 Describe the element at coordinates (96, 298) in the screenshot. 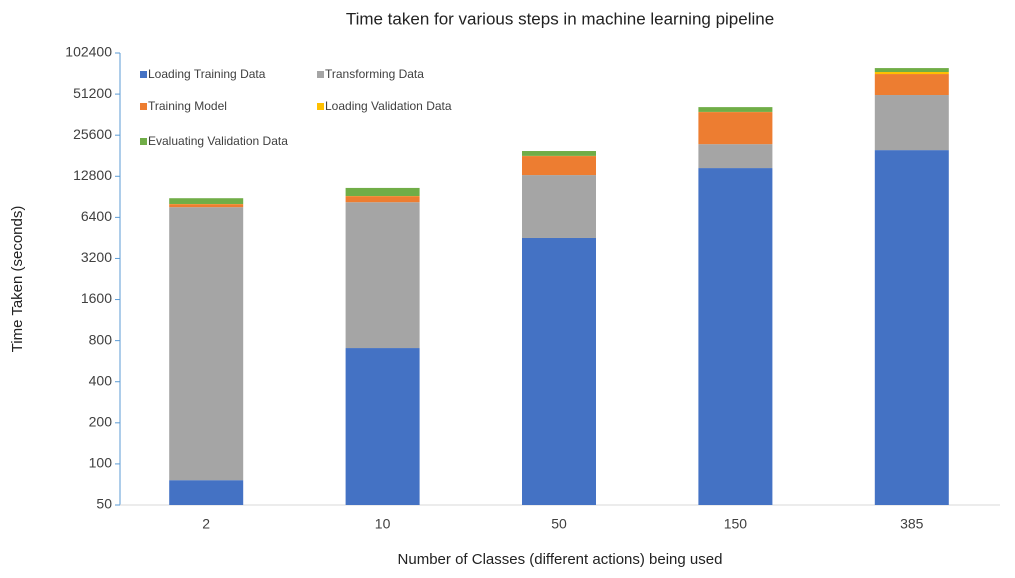

I see `y-tick-label: 1600` at that location.